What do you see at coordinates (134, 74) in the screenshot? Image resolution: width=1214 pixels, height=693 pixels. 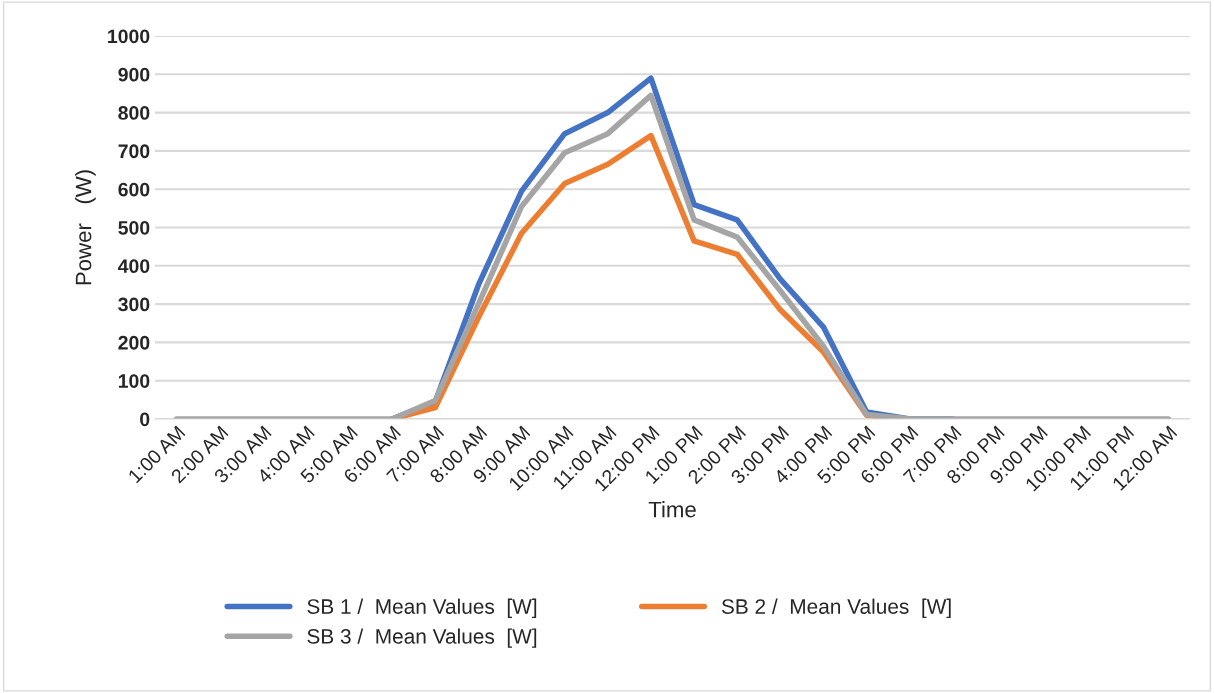 I see `y-tick-label: 900` at bounding box center [134, 74].